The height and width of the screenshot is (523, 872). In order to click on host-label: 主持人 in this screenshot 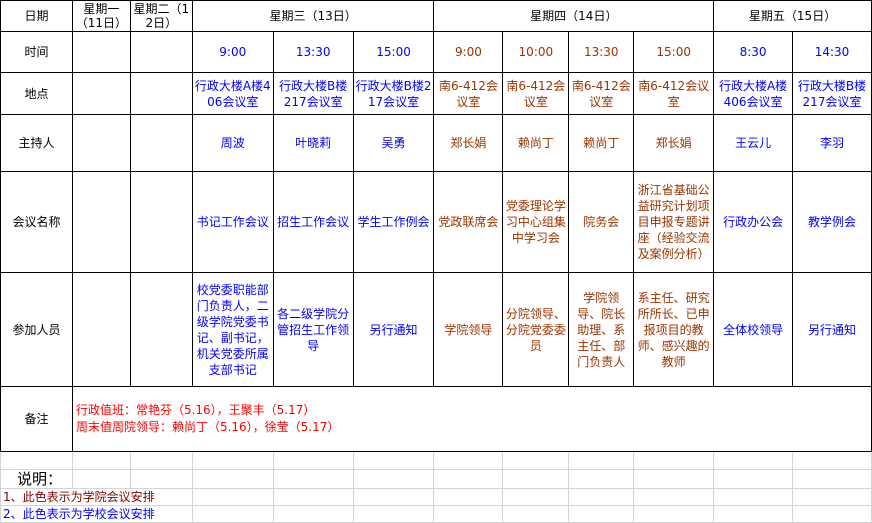, I will do `click(36, 143)`.